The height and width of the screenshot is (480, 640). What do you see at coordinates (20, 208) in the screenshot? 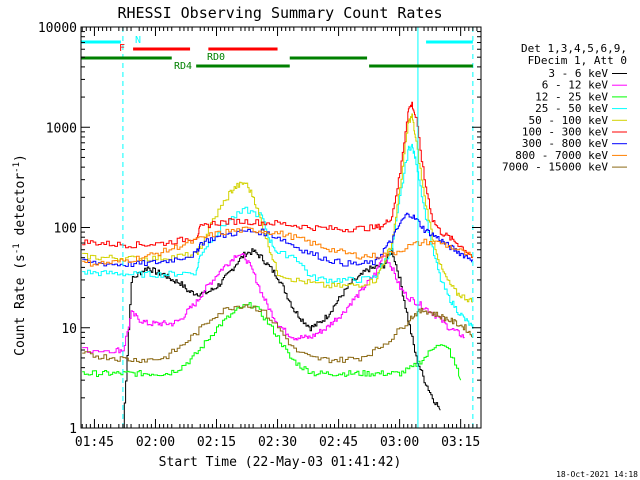
I see `y-axis-label-mid: detector` at bounding box center [20, 208].